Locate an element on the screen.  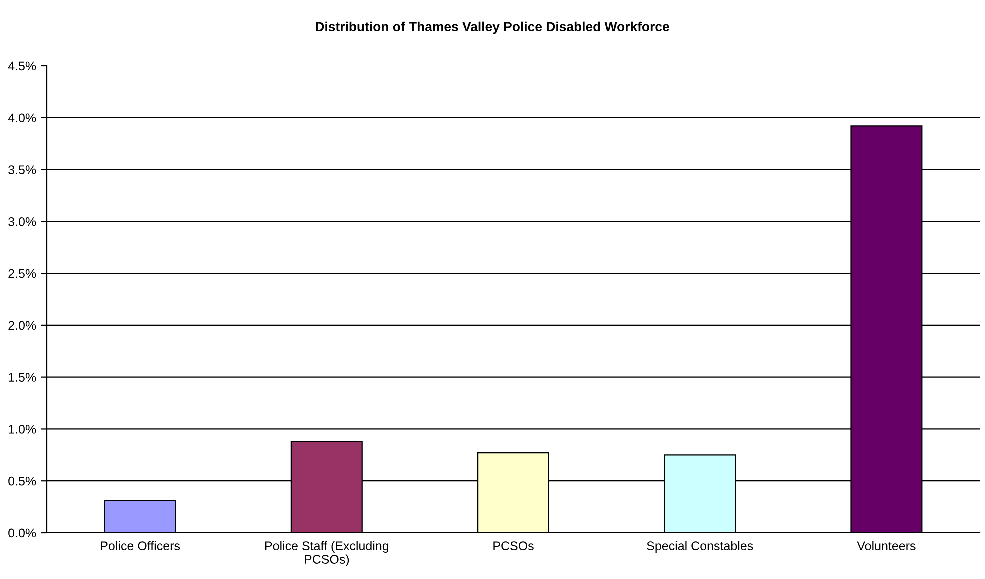
chart-title: Distribution of Thames Valley Police Disabled Workforce is located at coordinates (493, 28).